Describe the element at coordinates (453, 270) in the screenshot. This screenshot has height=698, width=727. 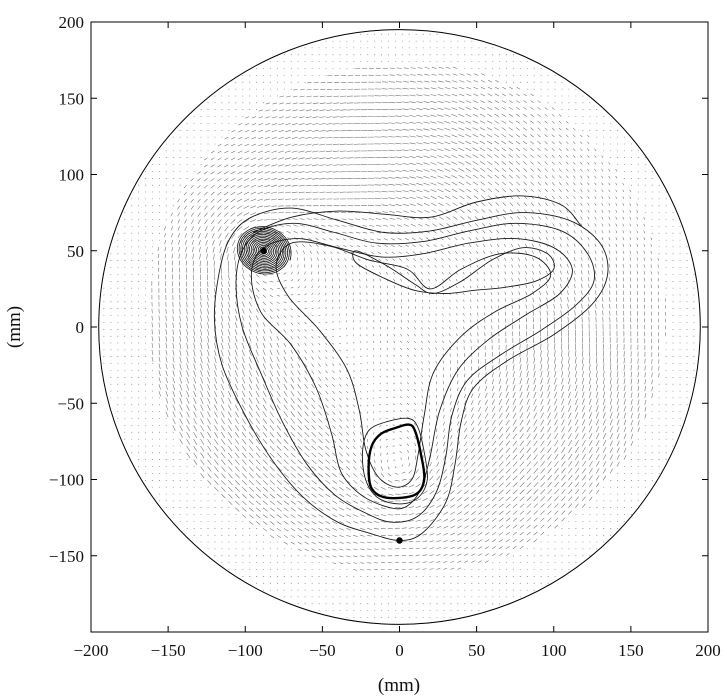
I see `streamline-center-loop` at that location.